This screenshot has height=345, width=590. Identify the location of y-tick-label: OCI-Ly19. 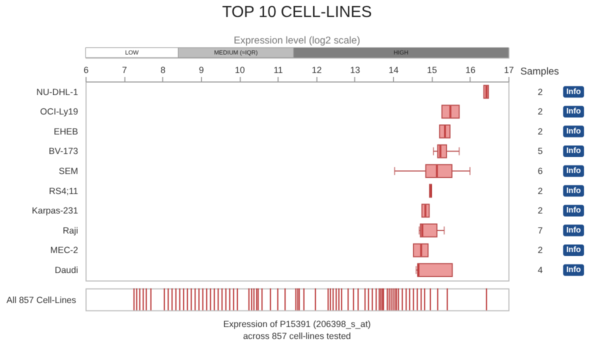
(59, 111).